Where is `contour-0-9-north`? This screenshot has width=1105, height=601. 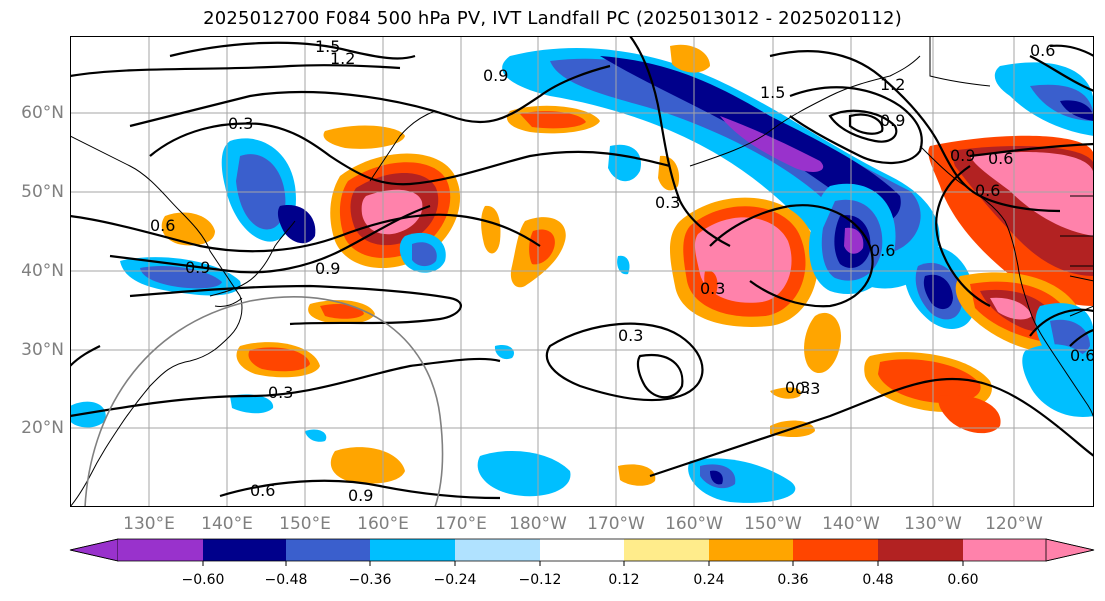 contour-0-9-north is located at coordinates (370, 96).